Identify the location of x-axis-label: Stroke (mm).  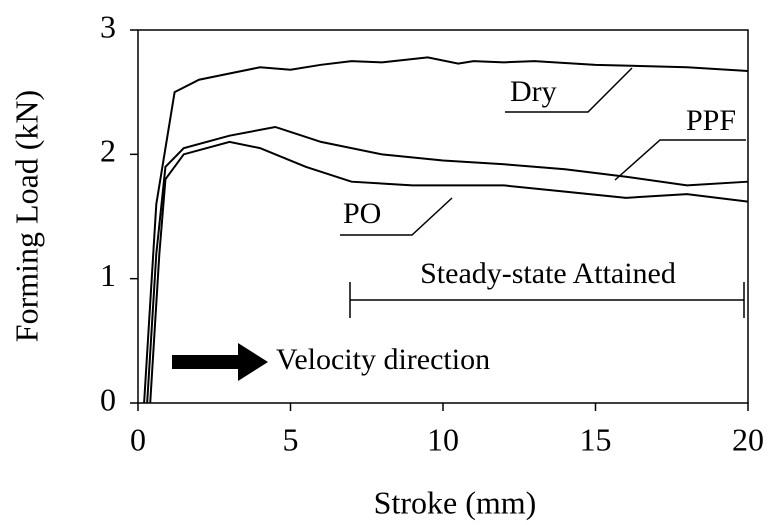
(455, 502).